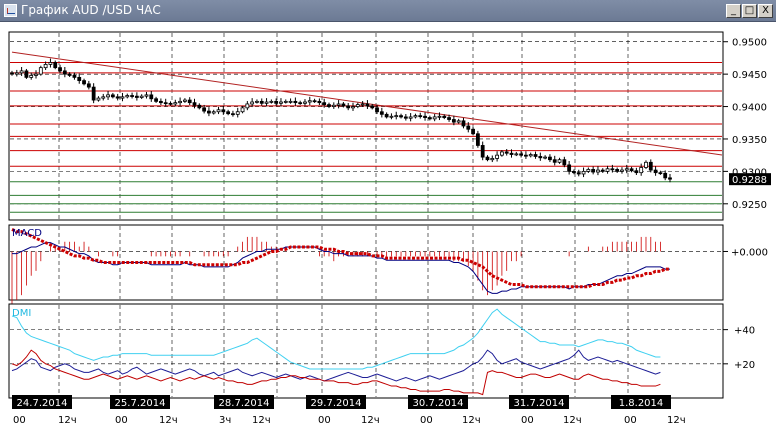 The image size is (776, 437). Describe the element at coordinates (27, 233) in the screenshot. I see `macd-title: MACD` at that location.